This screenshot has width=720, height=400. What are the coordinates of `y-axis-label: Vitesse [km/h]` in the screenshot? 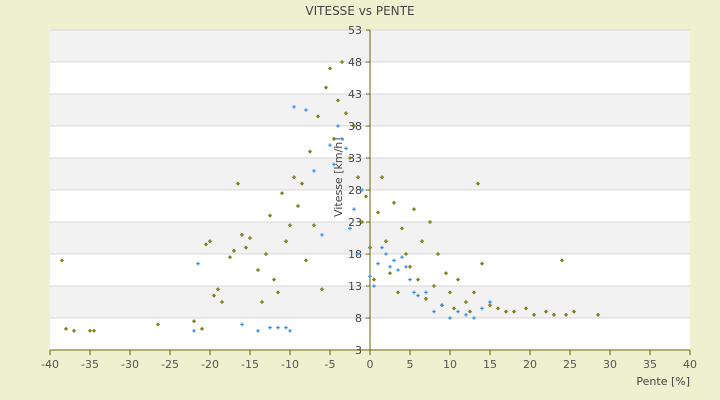 It's located at (338, 177).